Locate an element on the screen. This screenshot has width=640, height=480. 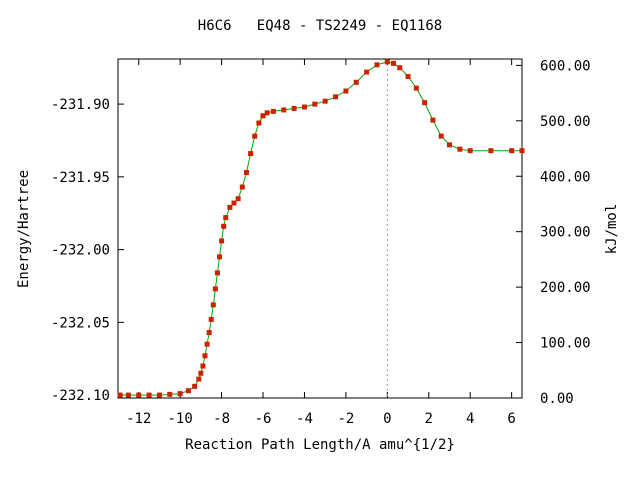
y-tick-label: -232.05 is located at coordinates (80, 323).